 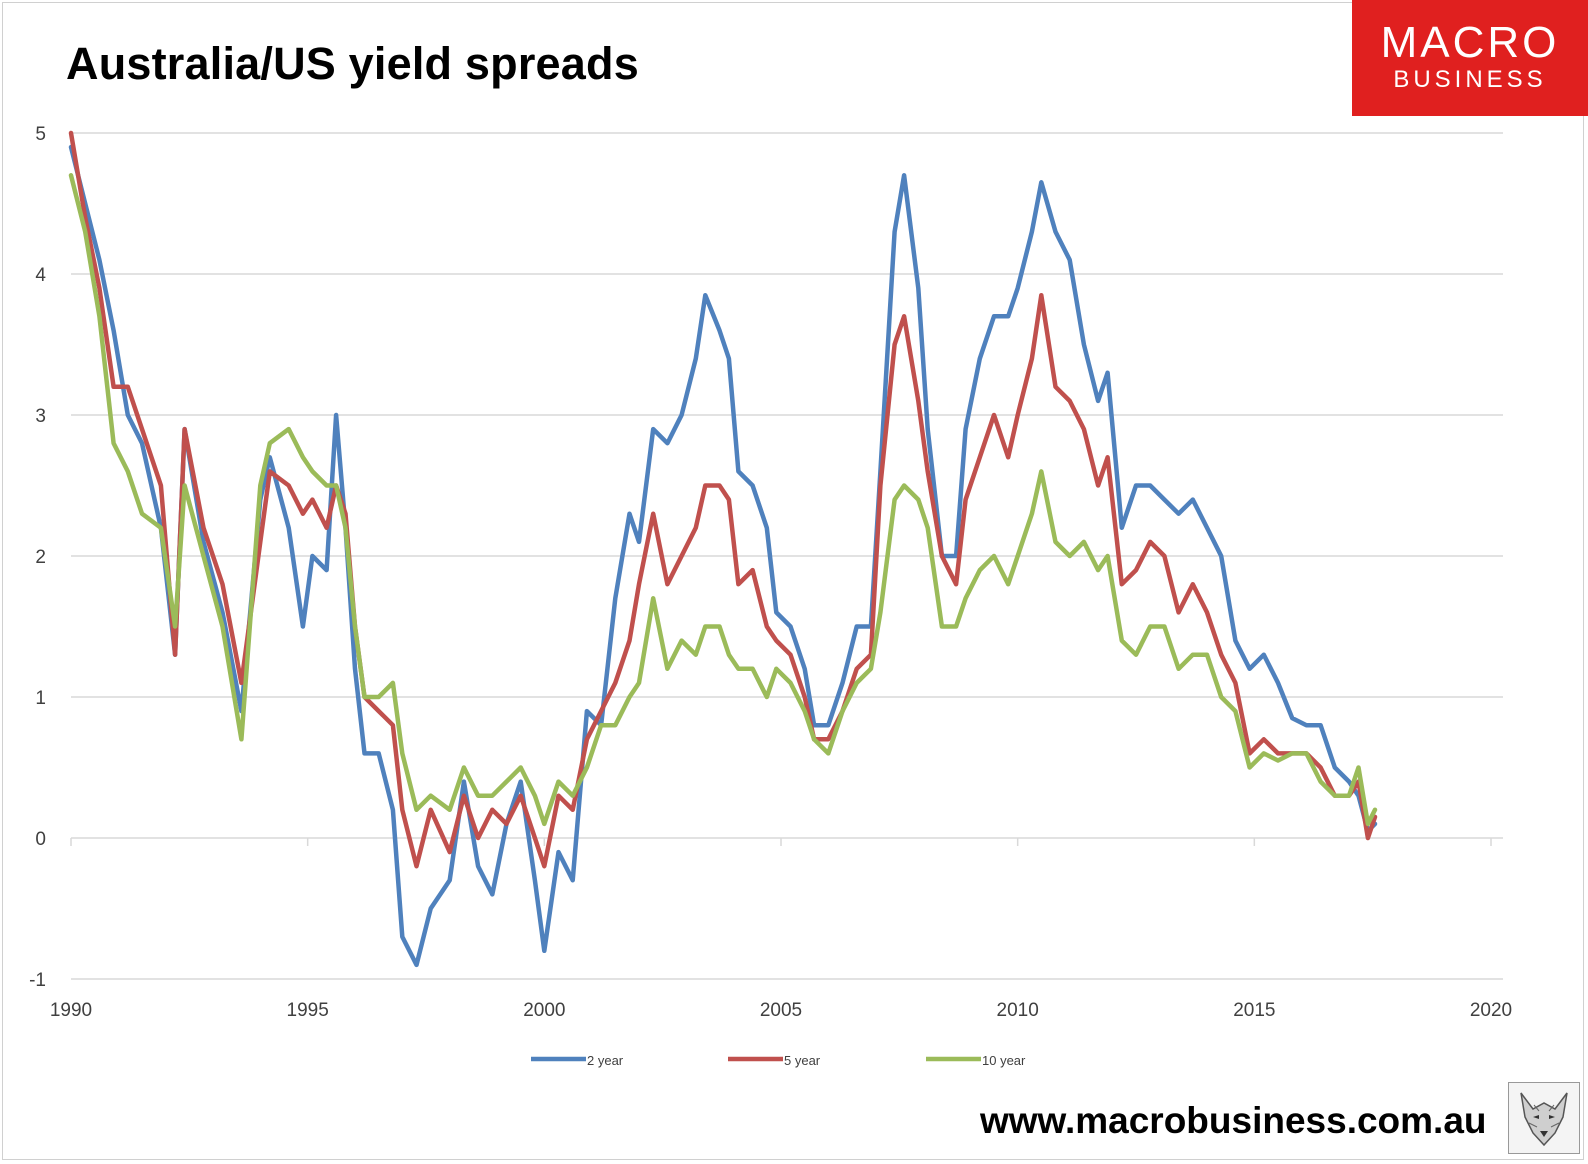 What do you see at coordinates (1544, 1118) in the screenshot?
I see `wolf-icon` at bounding box center [1544, 1118].